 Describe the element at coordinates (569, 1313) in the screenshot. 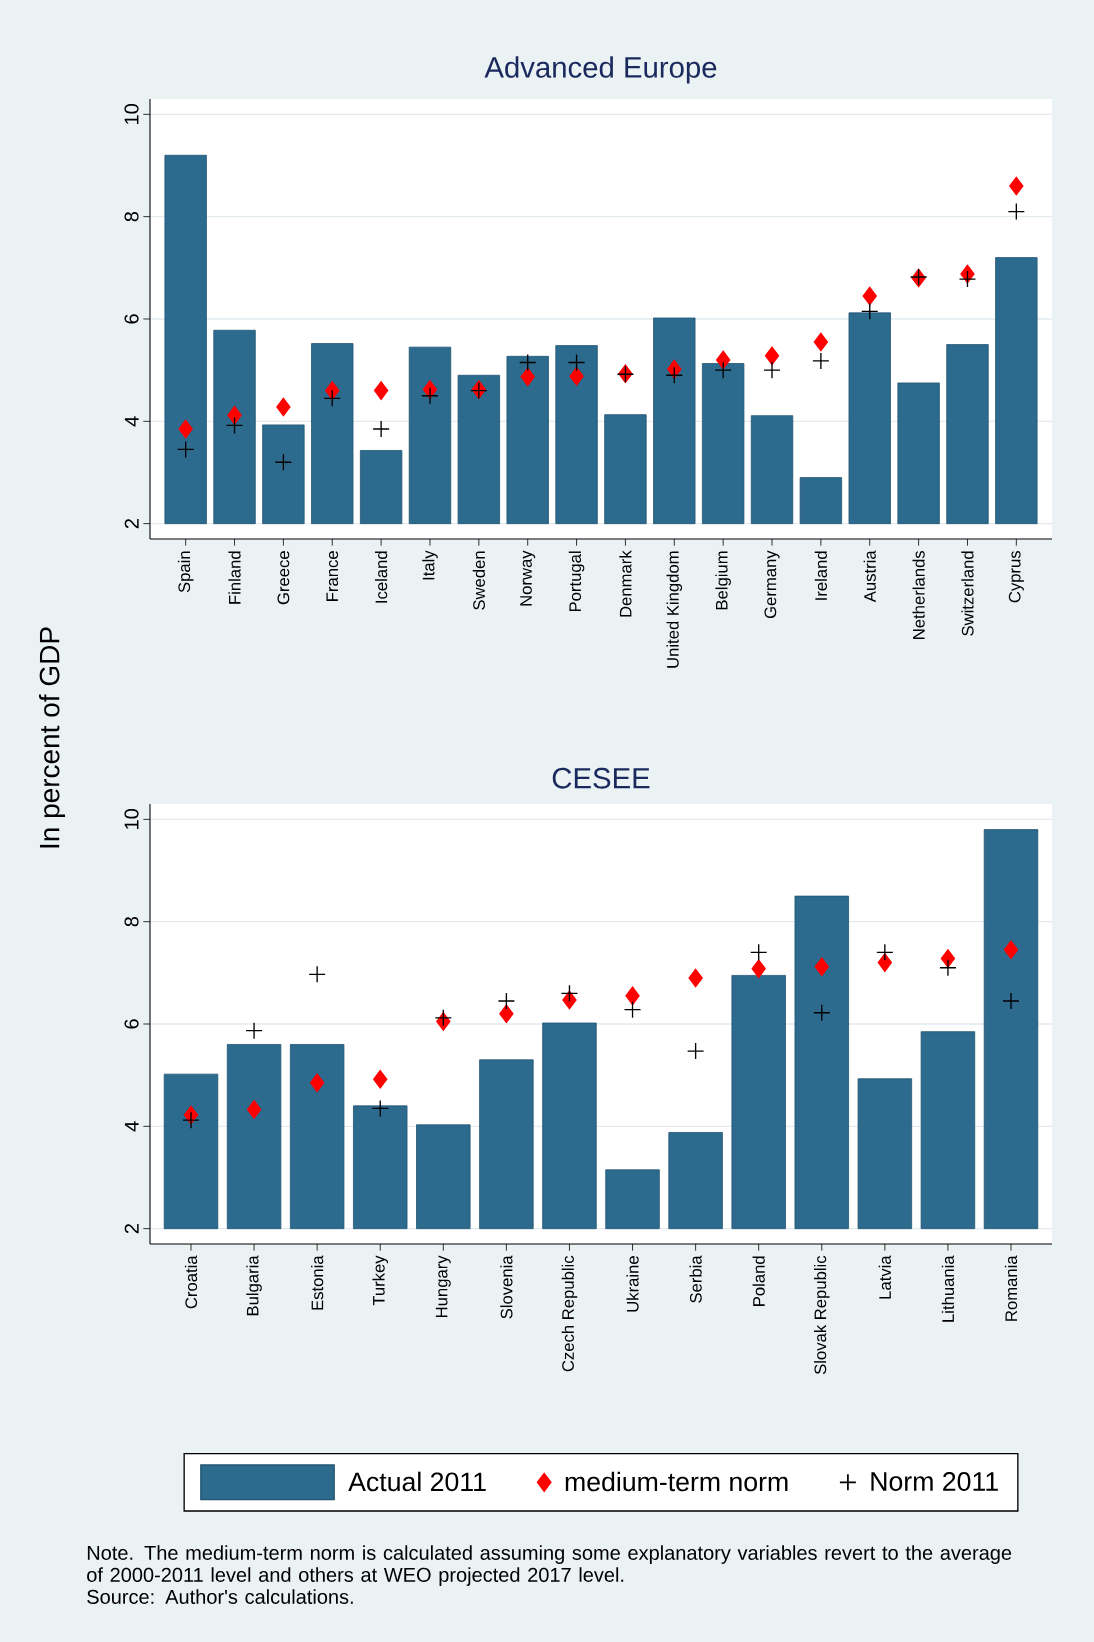

I see `x-tick-label: Czech Republic` at that location.